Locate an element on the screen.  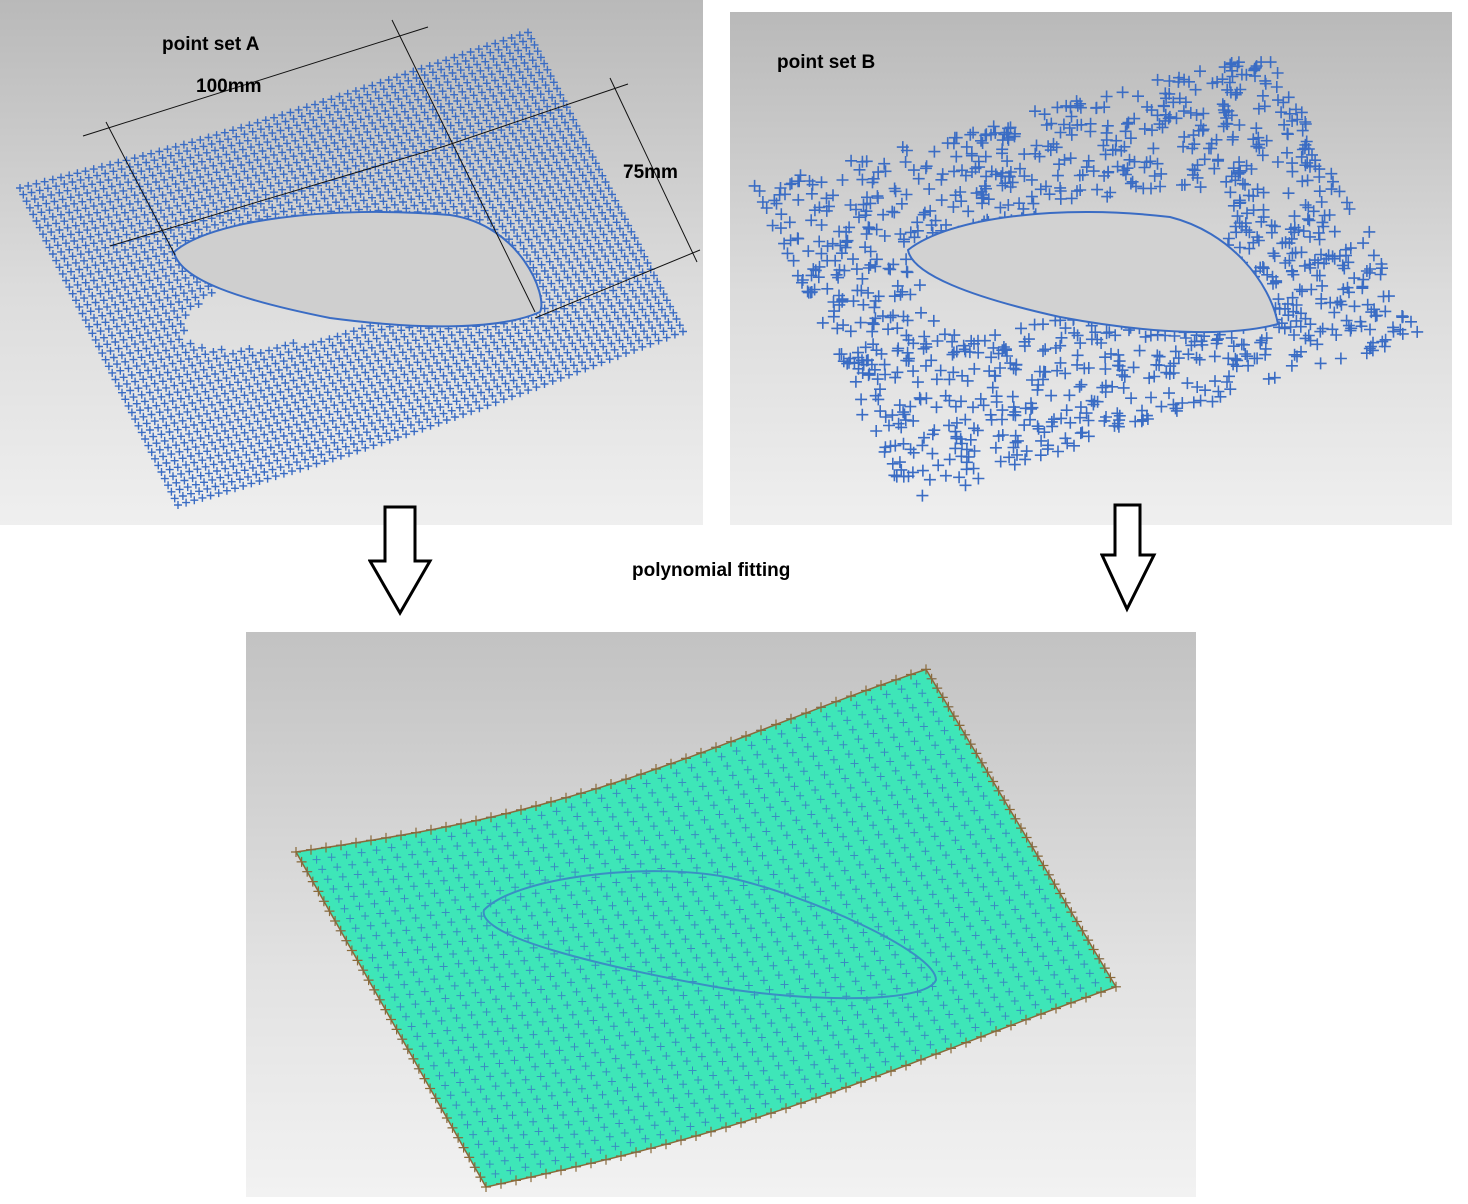
dimension-width-label: 100mm is located at coordinates (229, 86).